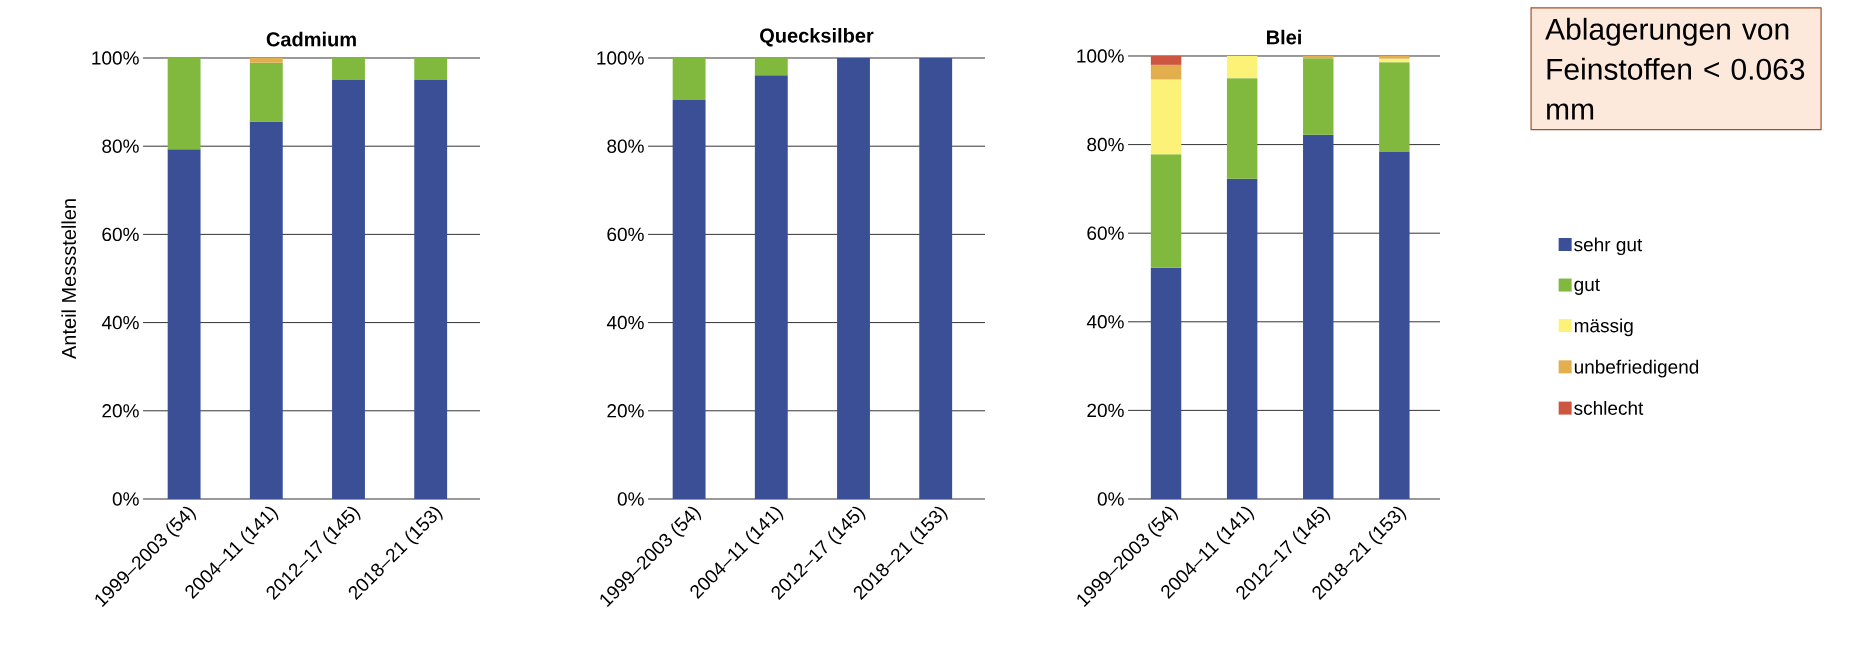 The width and height of the screenshot is (1871, 666). What do you see at coordinates (1636, 368) in the screenshot?
I see `legend-label: unbefriedigend` at bounding box center [1636, 368].